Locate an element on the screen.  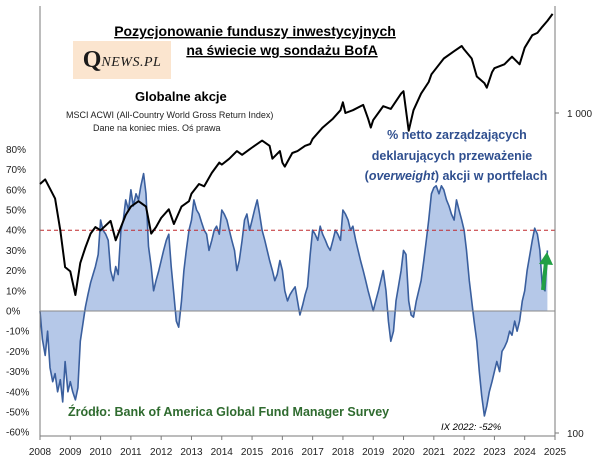
right-tick-label: 1 000 is located at coordinates (579, 114).